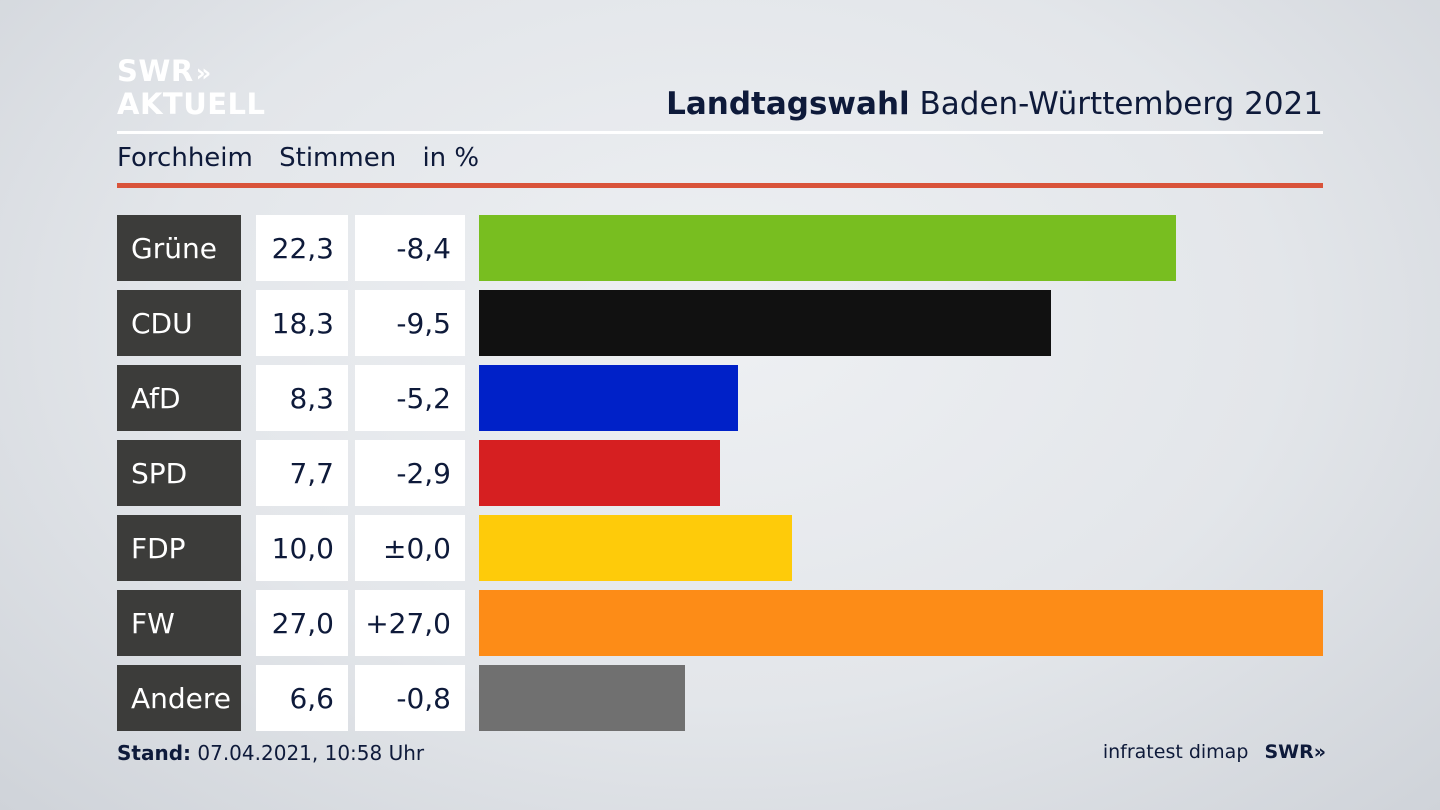  Describe the element at coordinates (179, 398) in the screenshot. I see `party-label: AfD` at that location.